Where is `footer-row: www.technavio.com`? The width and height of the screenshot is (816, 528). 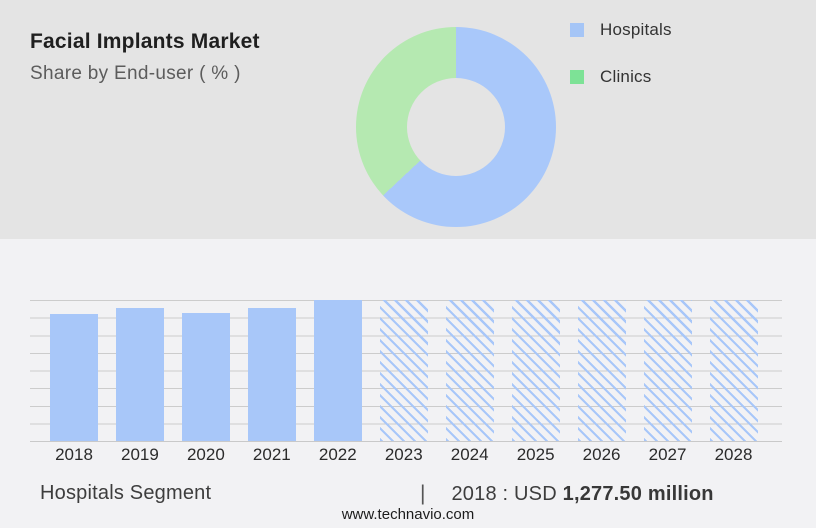
footer-row: www.technavio.com is located at coordinates (408, 515).